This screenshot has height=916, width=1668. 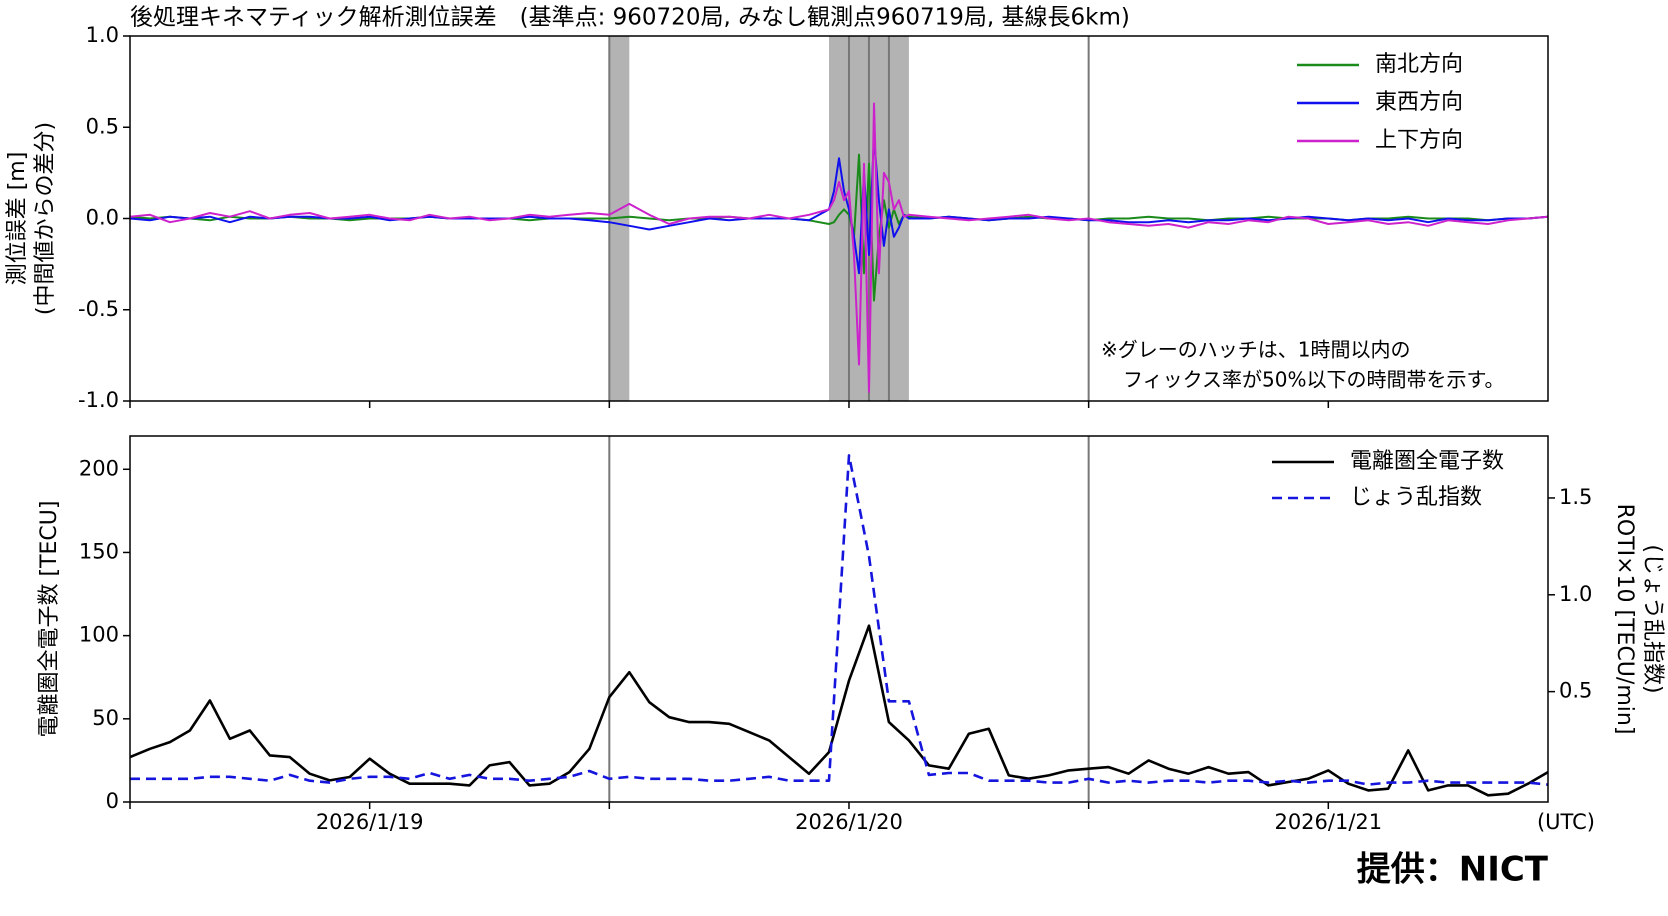 I want to click on y2-tick-label: 1.5, so click(x=1575, y=497).